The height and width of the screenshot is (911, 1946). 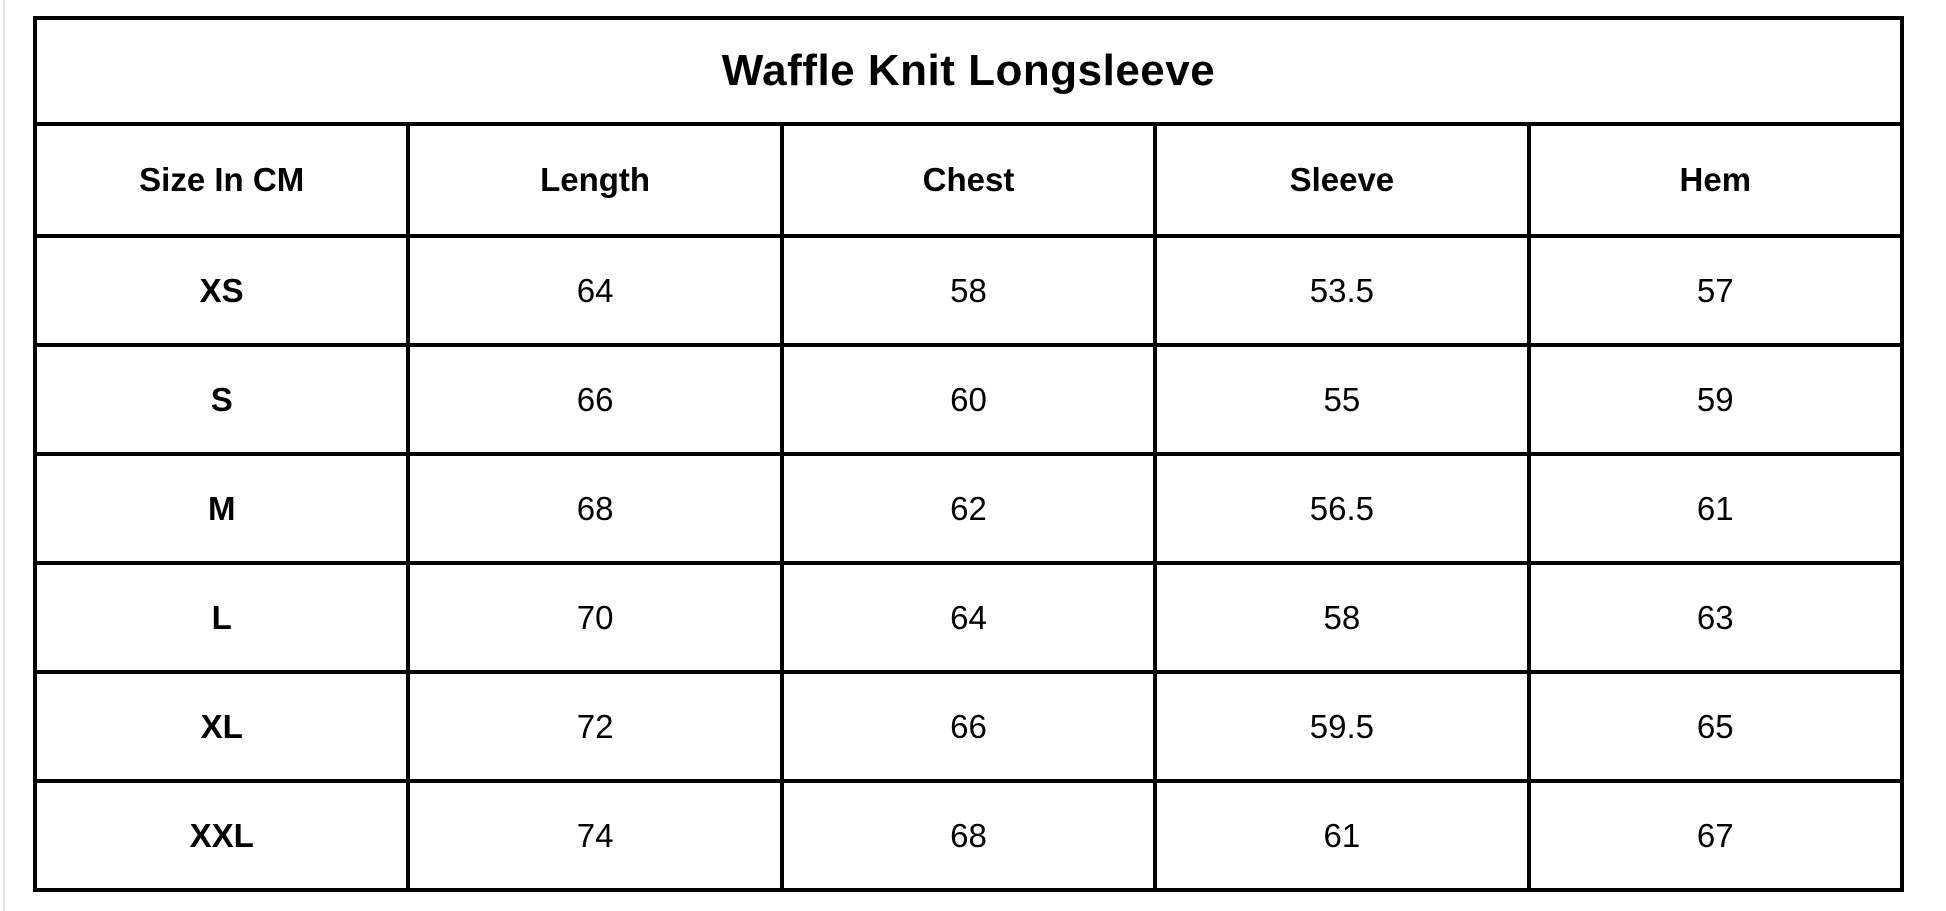 What do you see at coordinates (1715, 399) in the screenshot?
I see `hem-value: 59` at bounding box center [1715, 399].